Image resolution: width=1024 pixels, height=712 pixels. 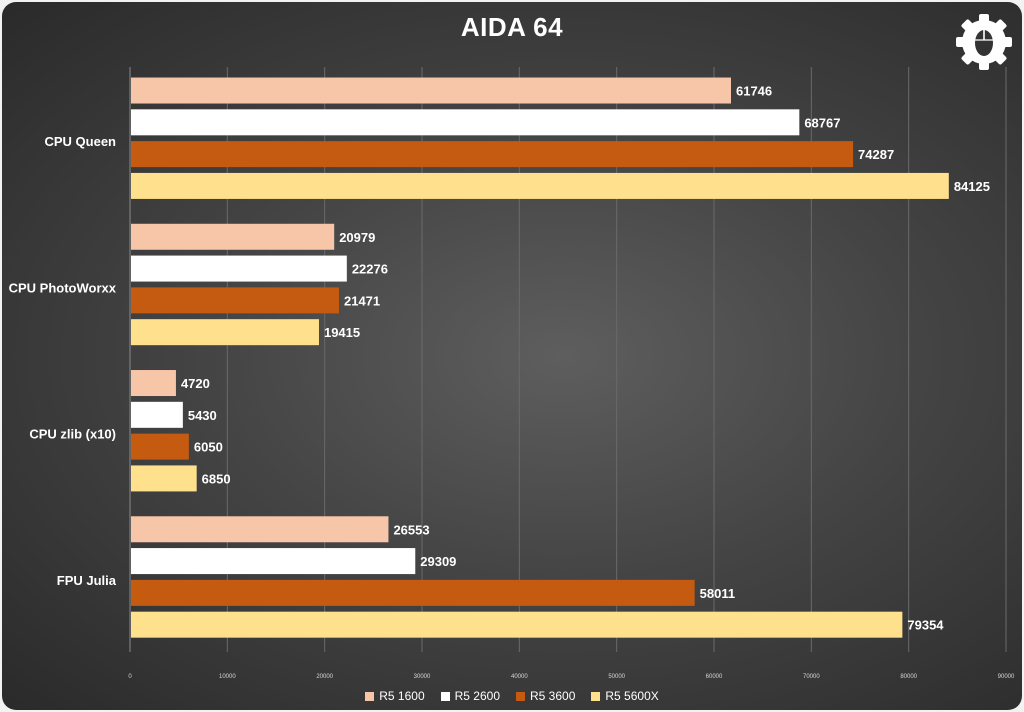 What do you see at coordinates (342, 332) in the screenshot?
I see `data-label: 19415` at bounding box center [342, 332].